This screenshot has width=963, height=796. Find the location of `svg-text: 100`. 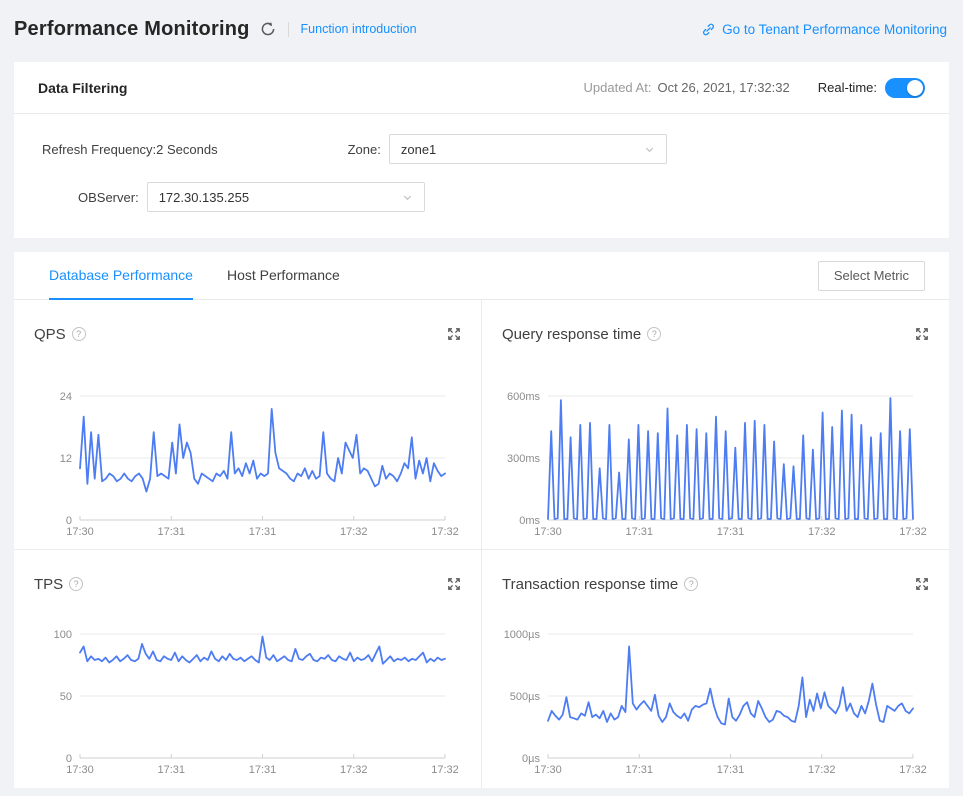

svg-text: 100 is located at coordinates (63, 635).